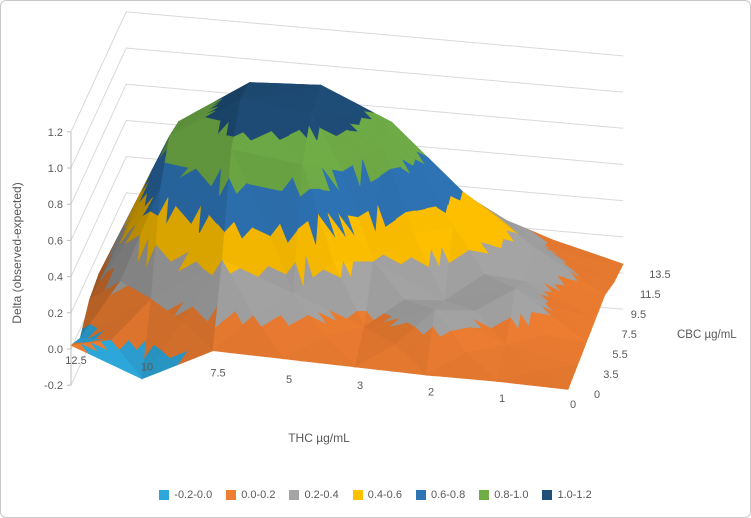 The height and width of the screenshot is (518, 751). Describe the element at coordinates (319, 438) in the screenshot. I see `x-axis-title: THC µg/mL` at that location.